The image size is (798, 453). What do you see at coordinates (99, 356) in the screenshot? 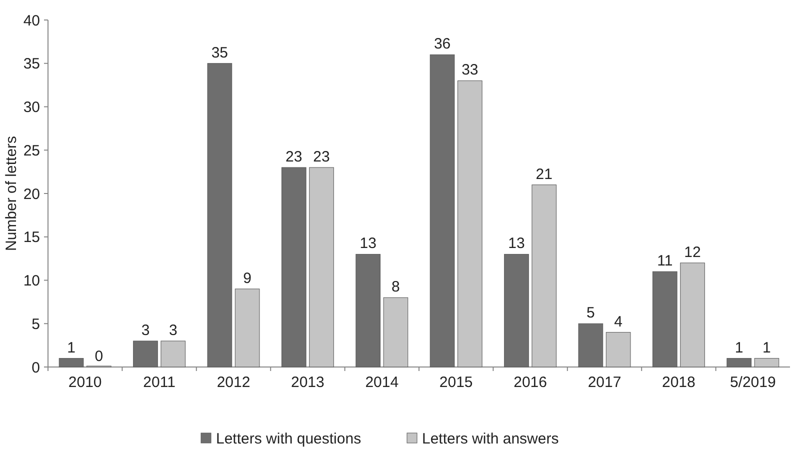
I see `data-label: 0` at bounding box center [99, 356].